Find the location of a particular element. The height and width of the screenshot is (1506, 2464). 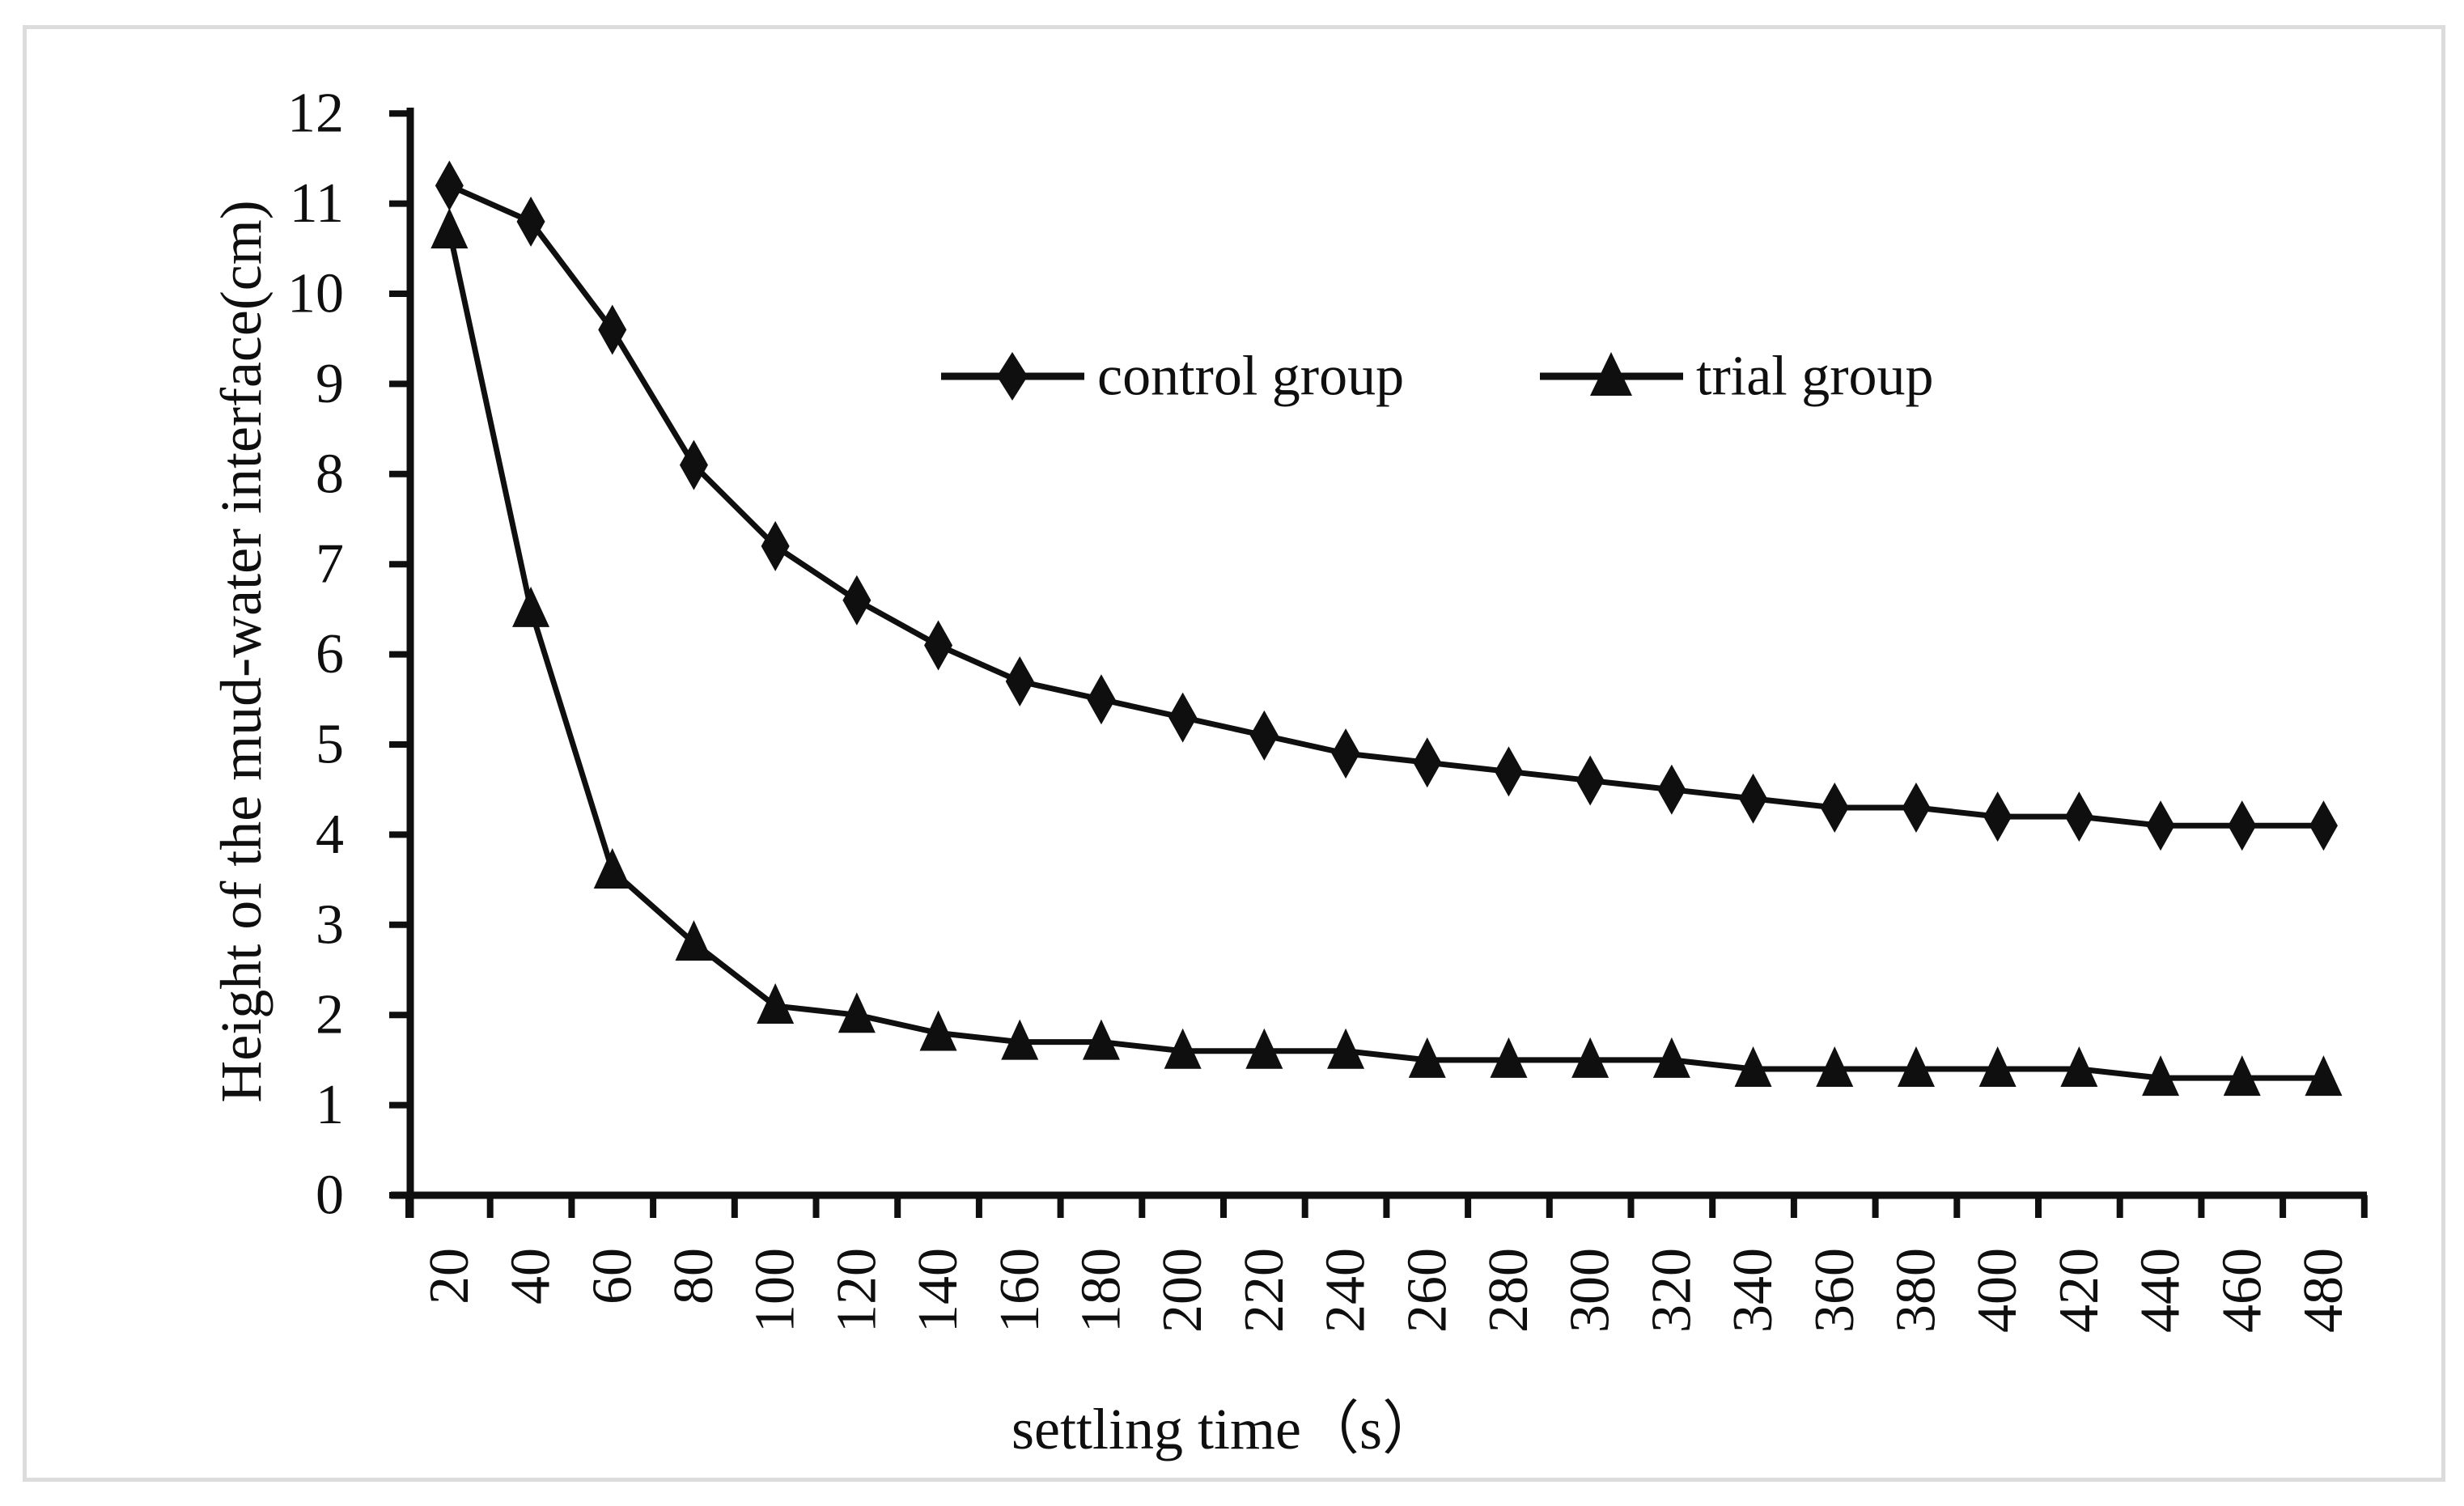

legend-marker-diamond-icon is located at coordinates (1012, 376).